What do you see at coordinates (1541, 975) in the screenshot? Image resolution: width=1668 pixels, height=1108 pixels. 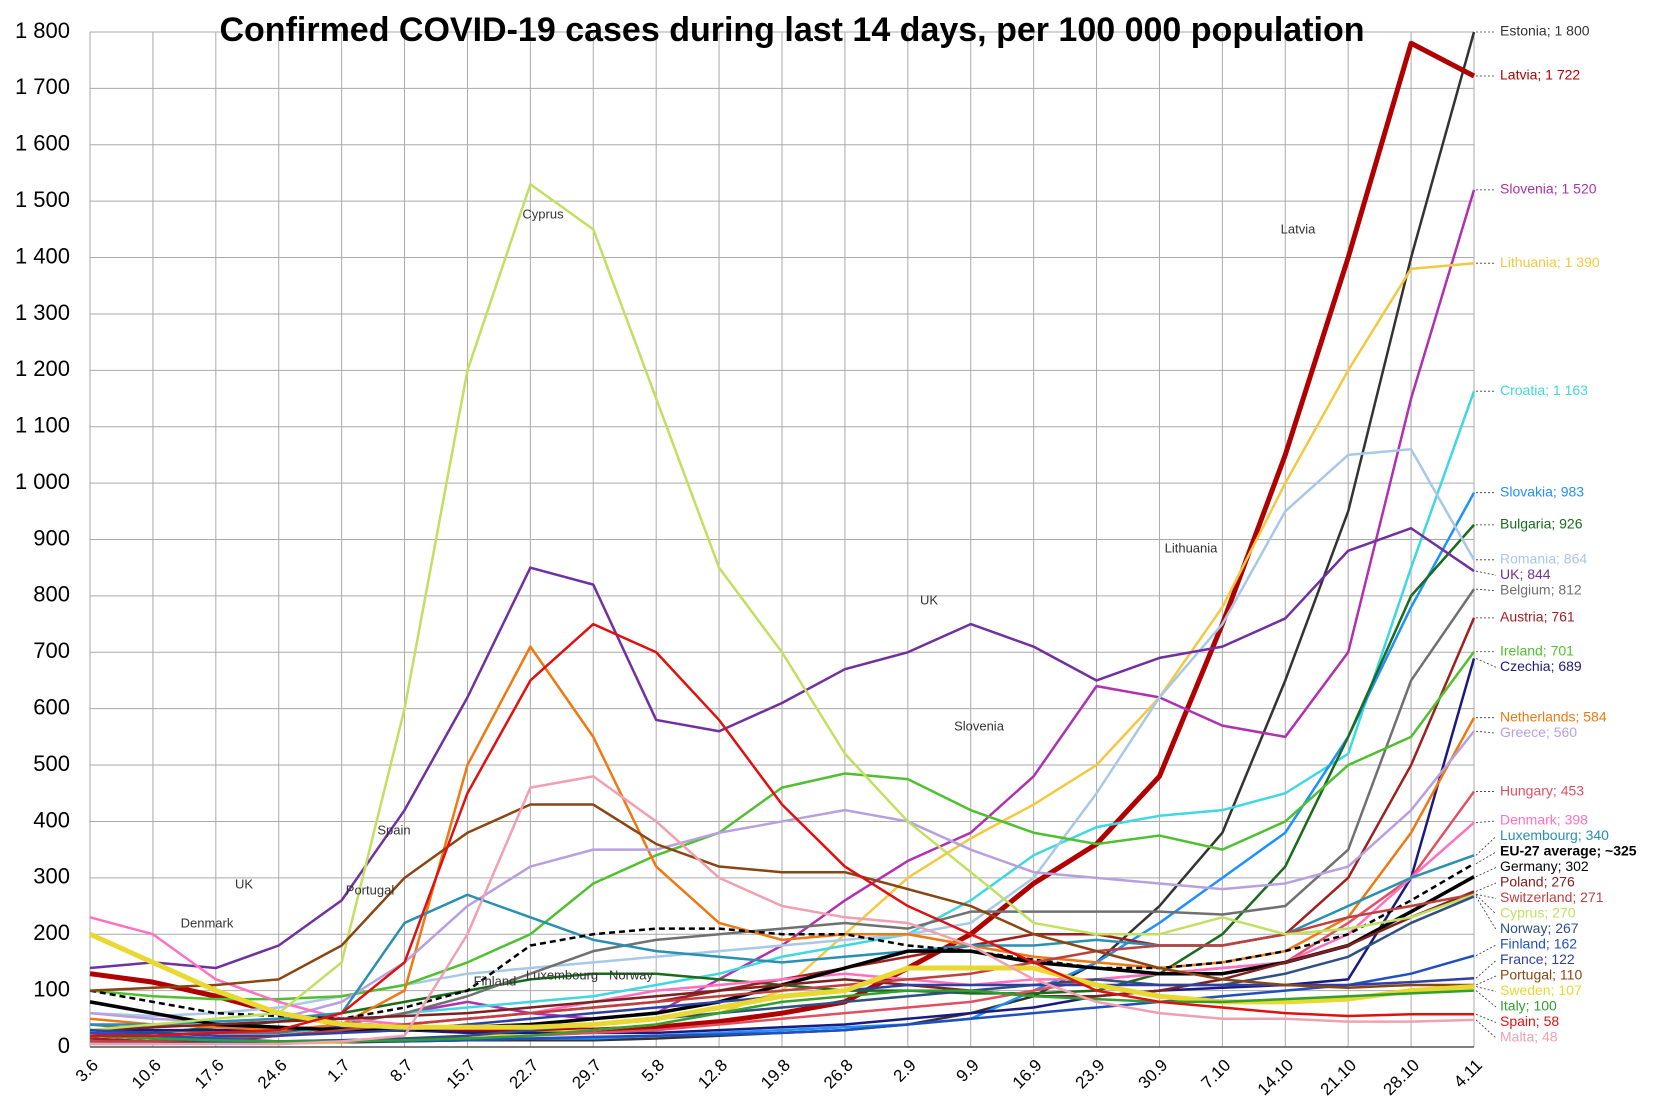 I see `legend-entry: Portugal; 110` at bounding box center [1541, 975].